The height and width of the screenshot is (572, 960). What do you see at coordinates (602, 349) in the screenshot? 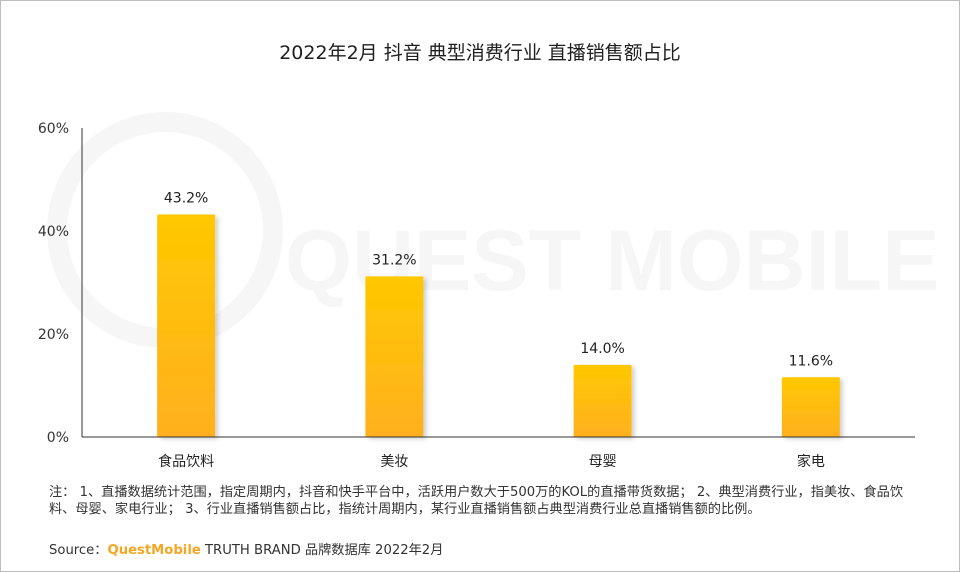
I see `bar-value-label: 14.0%` at bounding box center [602, 349].